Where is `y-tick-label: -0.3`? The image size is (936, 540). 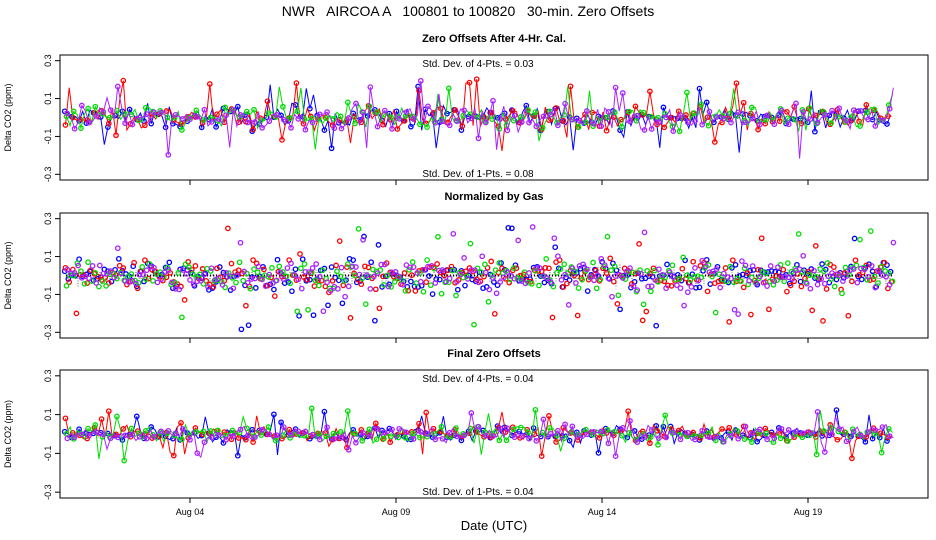
y-tick-label: -0.3 is located at coordinates (48, 175).